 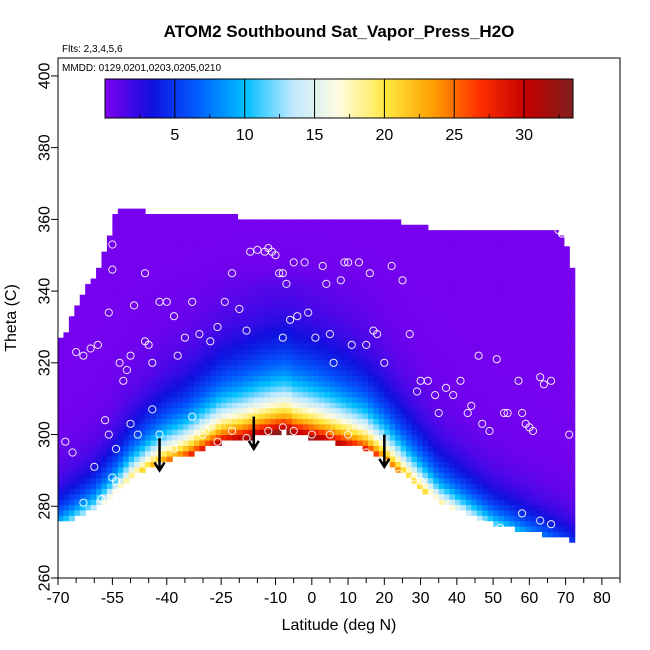 What do you see at coordinates (339, 98) in the screenshot?
I see `colorbar-frame` at bounding box center [339, 98].